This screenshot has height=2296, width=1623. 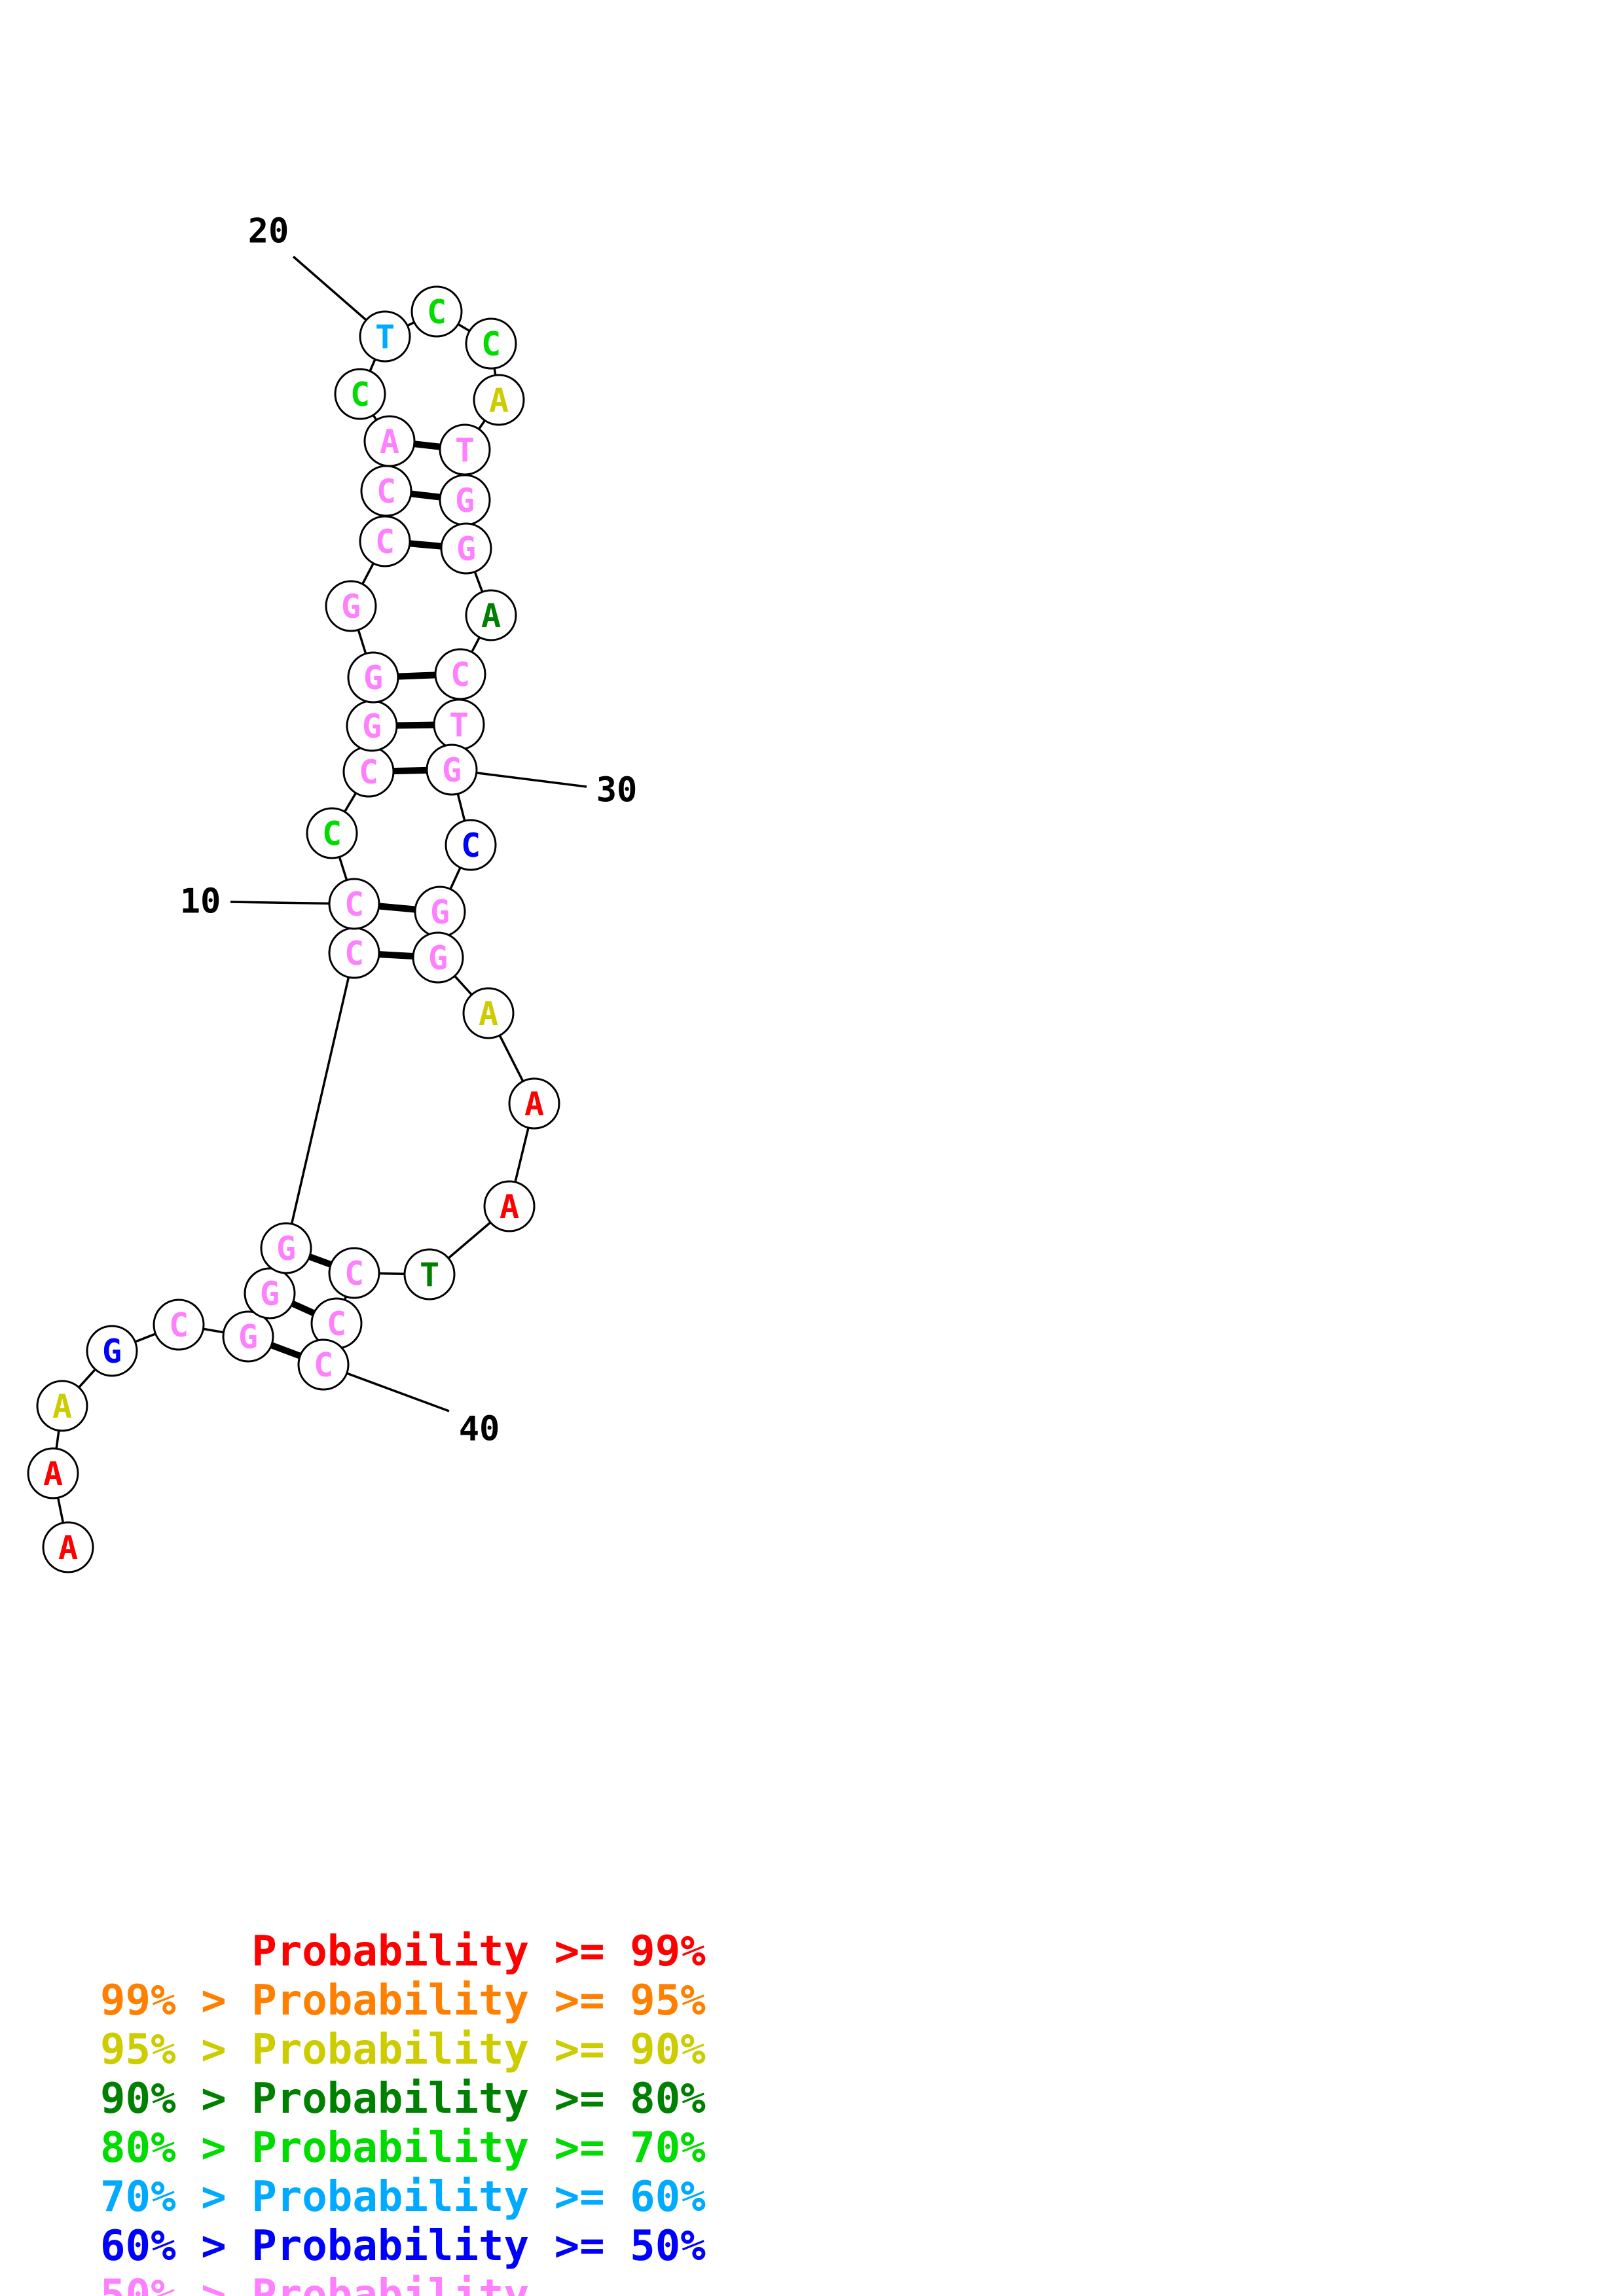 I want to click on legend-line: 95% > Probability >= 90%, so click(x=403, y=2050).